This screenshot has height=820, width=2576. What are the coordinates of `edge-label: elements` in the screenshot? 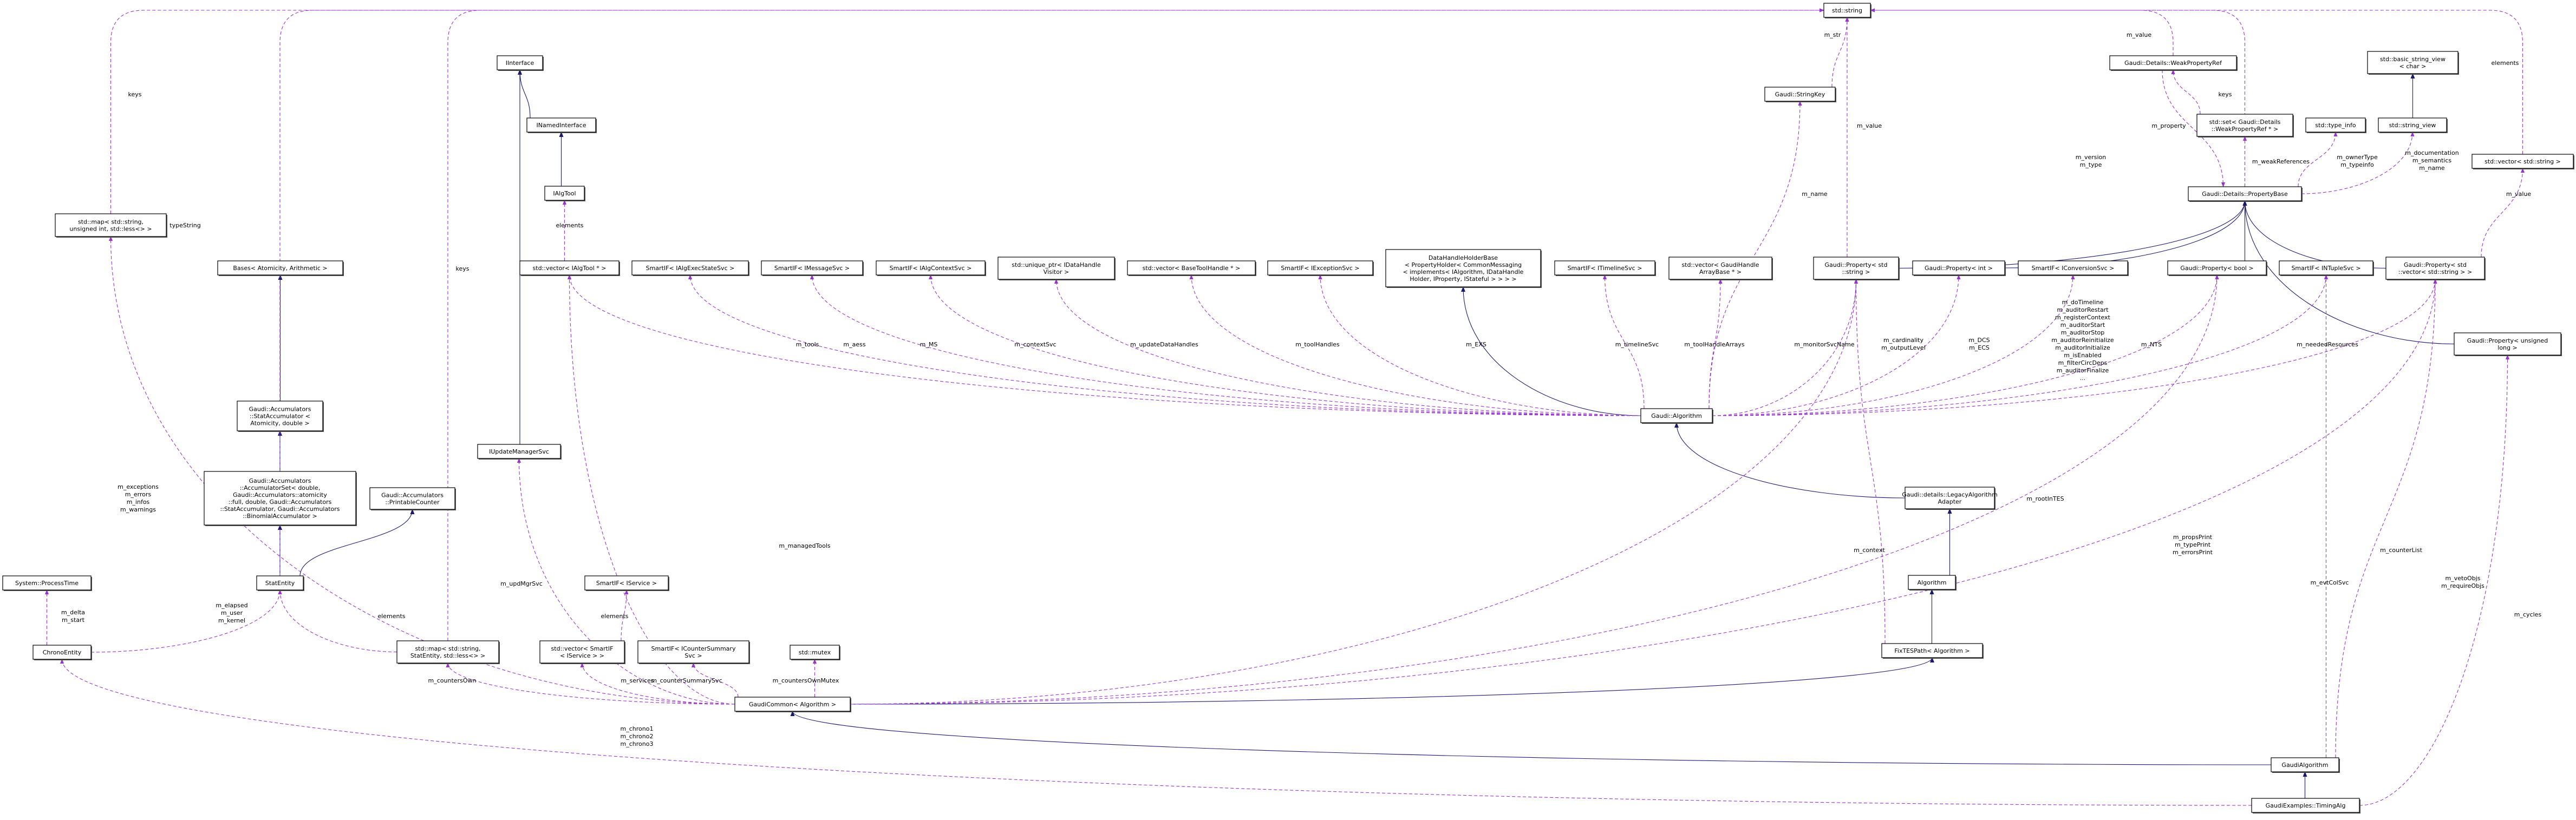 It's located at (2505, 64).